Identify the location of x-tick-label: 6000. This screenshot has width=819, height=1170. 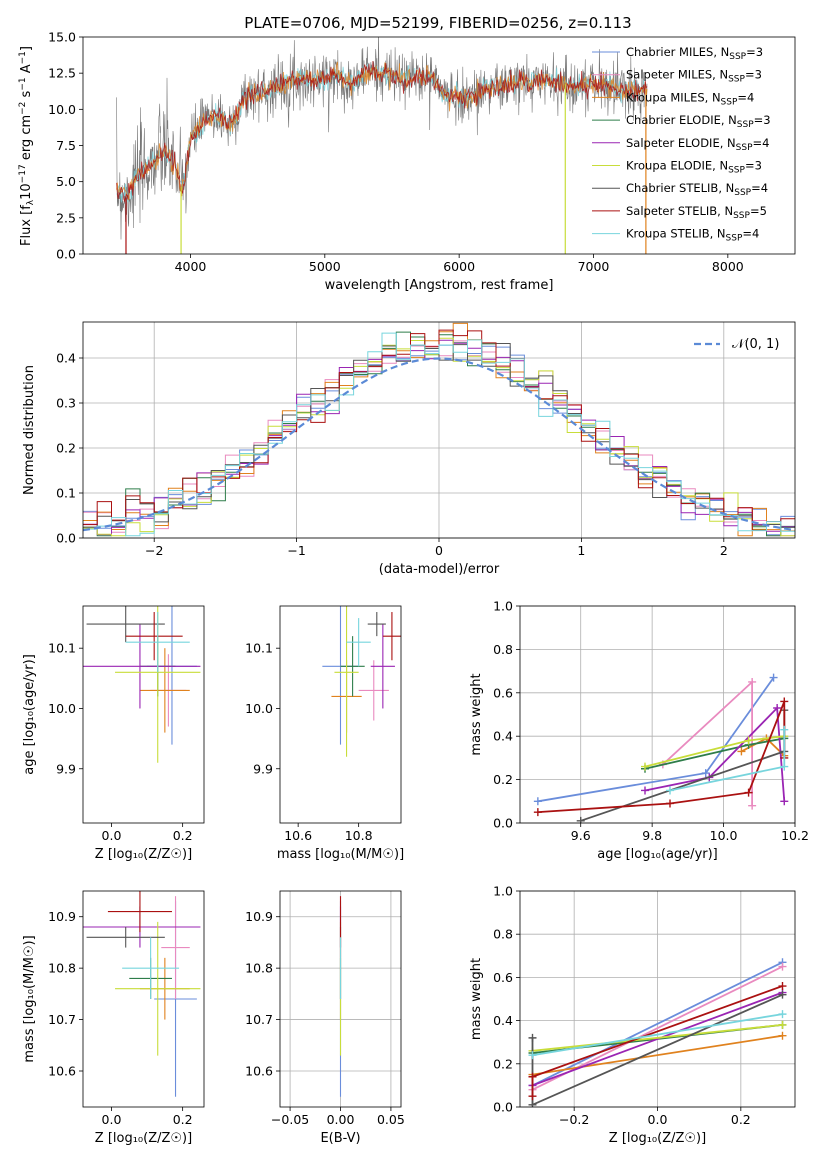
(459, 266).